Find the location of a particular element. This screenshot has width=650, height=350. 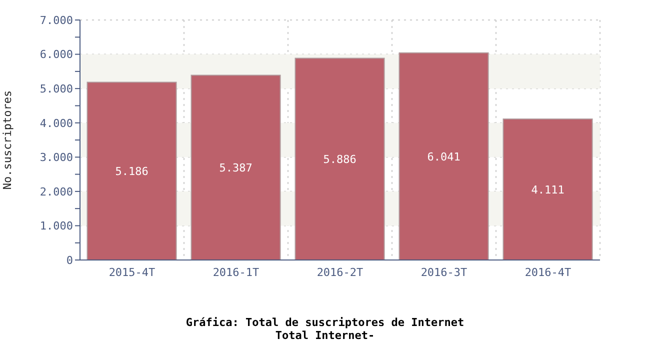

data-label: 4.111 is located at coordinates (547, 189).